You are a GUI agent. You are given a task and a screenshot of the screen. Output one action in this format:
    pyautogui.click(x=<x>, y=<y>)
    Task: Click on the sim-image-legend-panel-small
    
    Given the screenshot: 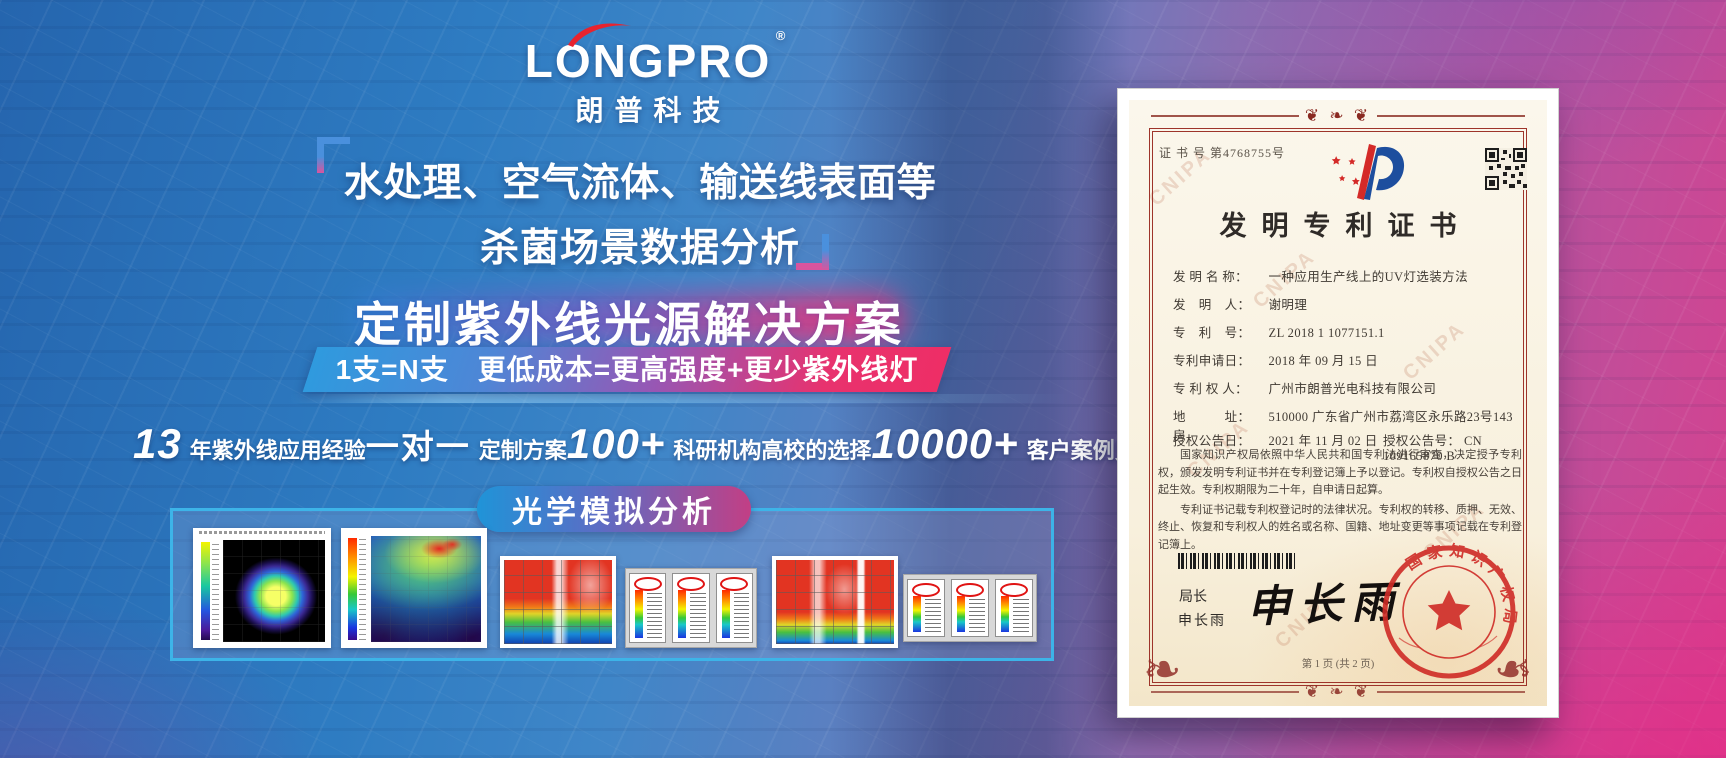 What is the action you would take?
    pyautogui.click(x=970, y=608)
    